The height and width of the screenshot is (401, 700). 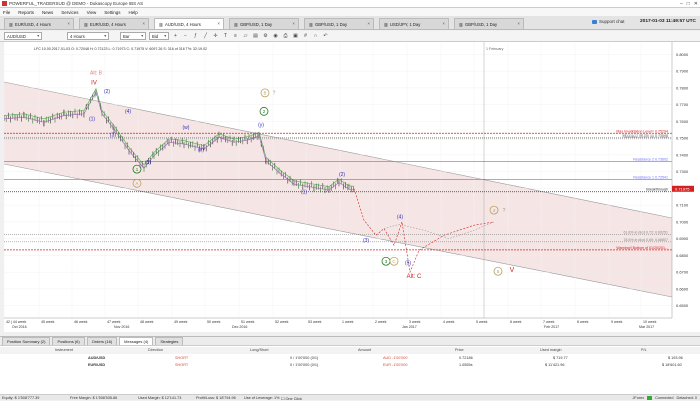 What do you see at coordinates (305, 36) in the screenshot?
I see `grid-icon: #` at bounding box center [305, 36].